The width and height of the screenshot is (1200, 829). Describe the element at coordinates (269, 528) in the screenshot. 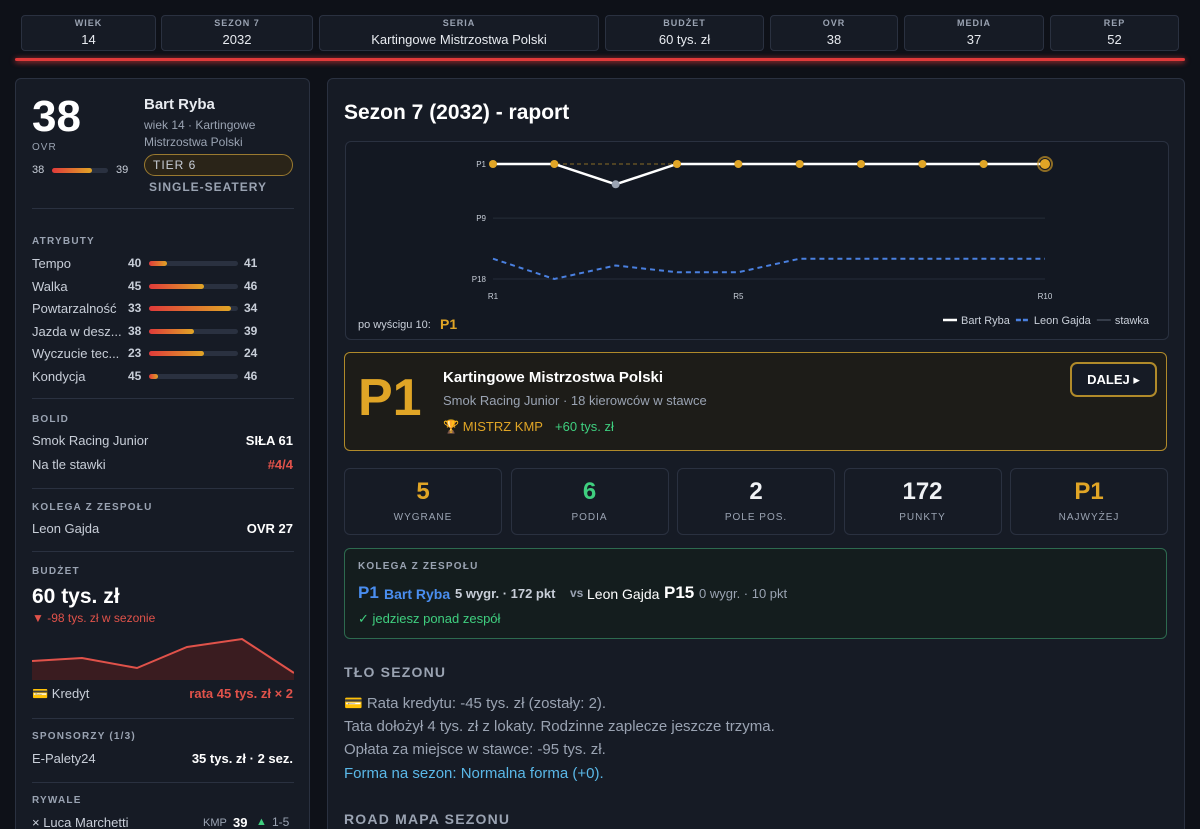

I see `row-value: OVR 27` at that location.